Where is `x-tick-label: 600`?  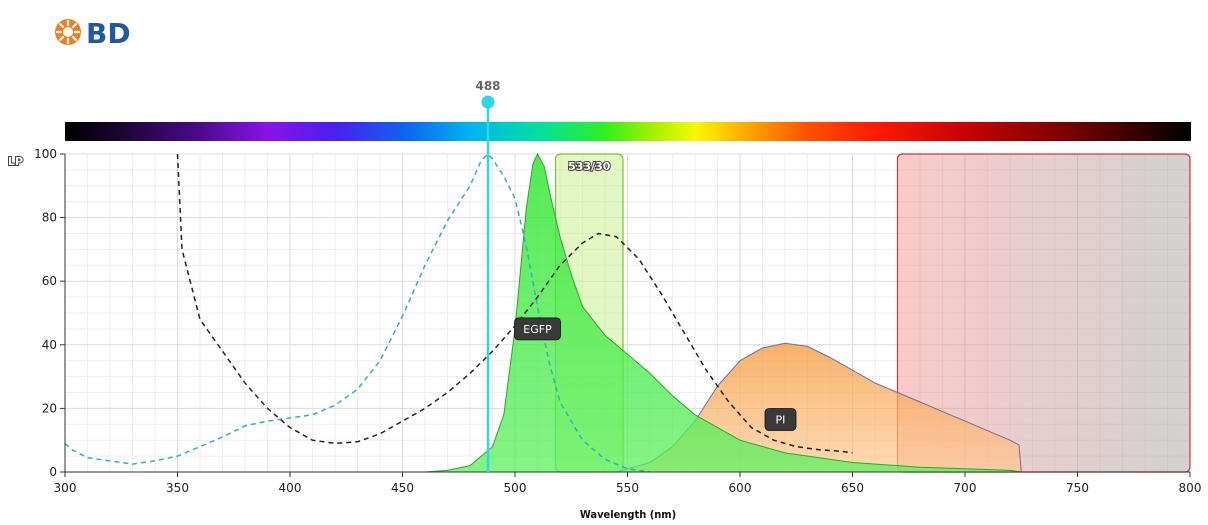
x-tick-label: 600 is located at coordinates (740, 488).